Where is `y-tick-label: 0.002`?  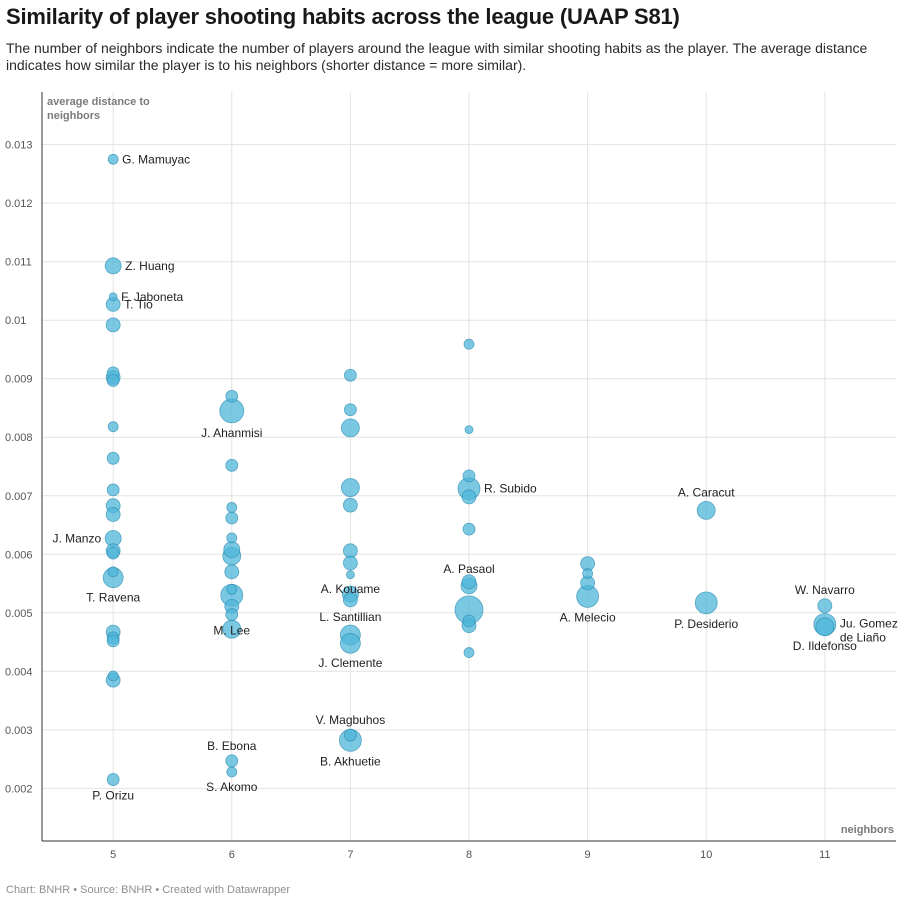
y-tick-label: 0.002 is located at coordinates (19, 789).